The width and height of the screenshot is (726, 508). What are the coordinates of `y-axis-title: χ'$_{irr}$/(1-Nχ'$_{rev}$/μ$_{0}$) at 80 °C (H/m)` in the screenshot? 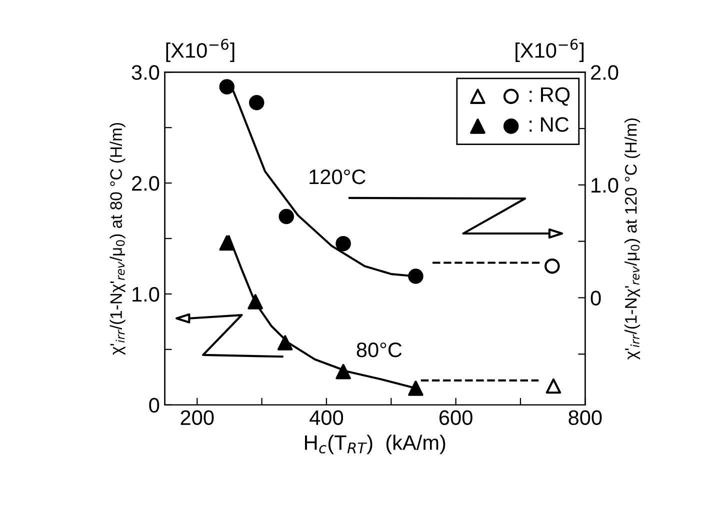 It's located at (118, 239).